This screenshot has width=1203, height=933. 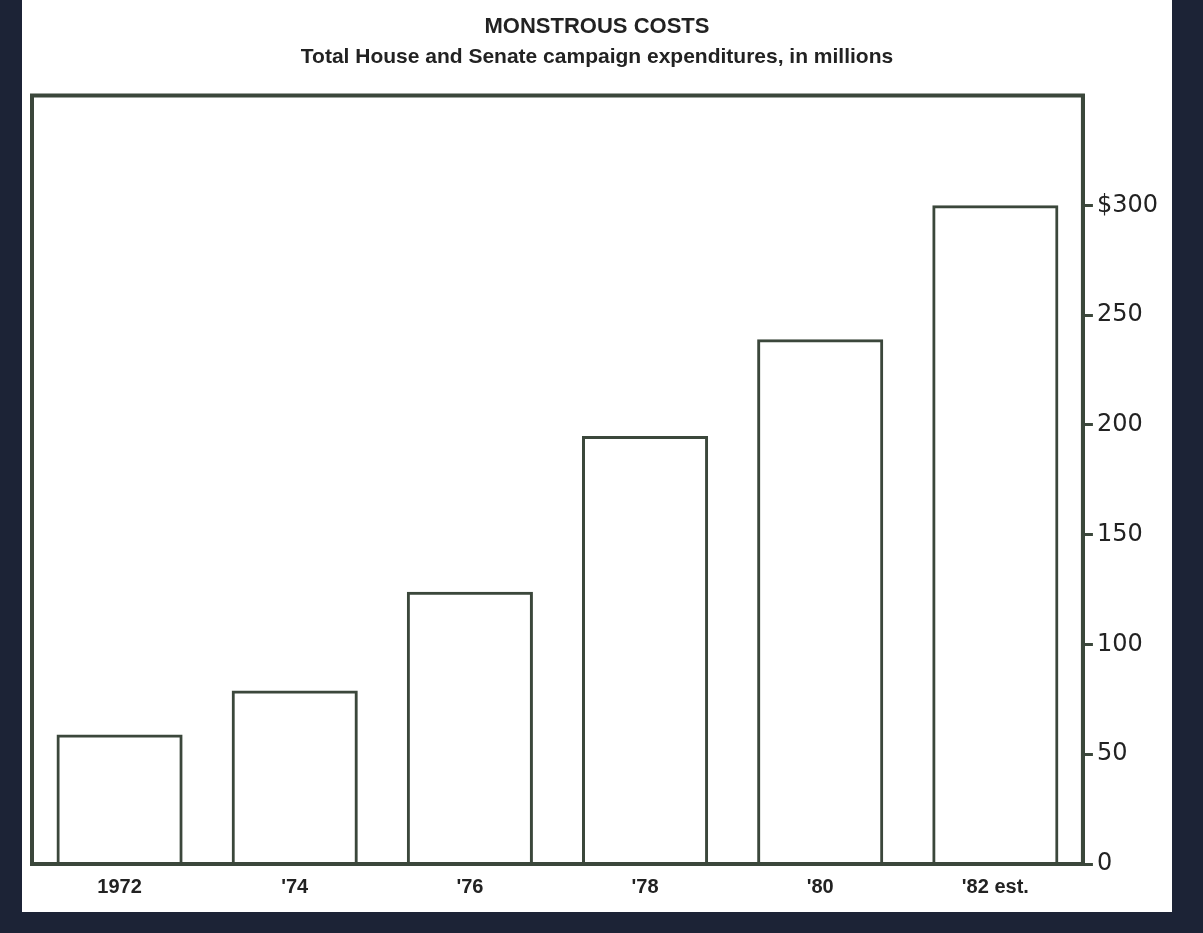 I want to click on y-tick-label: 250, so click(x=1119, y=313).